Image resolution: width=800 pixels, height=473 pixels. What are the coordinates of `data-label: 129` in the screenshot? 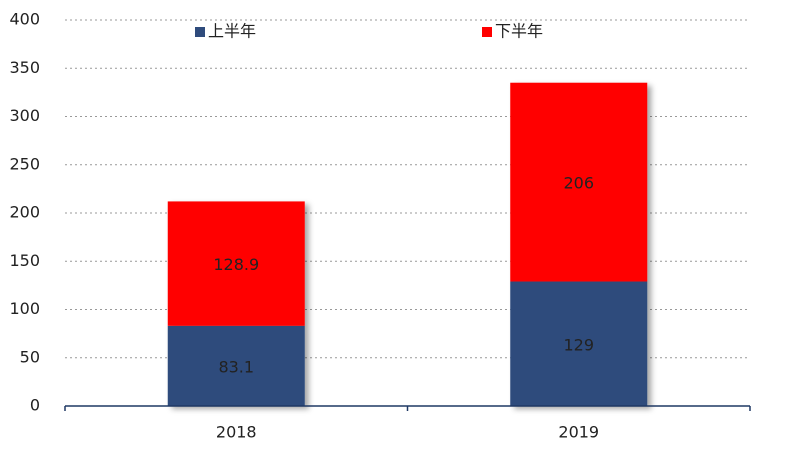 It's located at (578, 344).